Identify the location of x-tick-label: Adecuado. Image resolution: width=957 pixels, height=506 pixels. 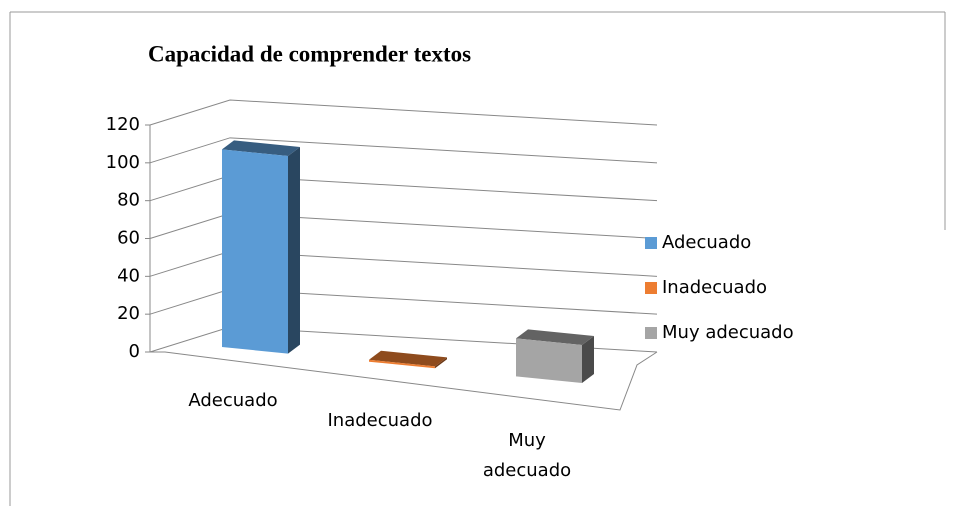
(233, 400).